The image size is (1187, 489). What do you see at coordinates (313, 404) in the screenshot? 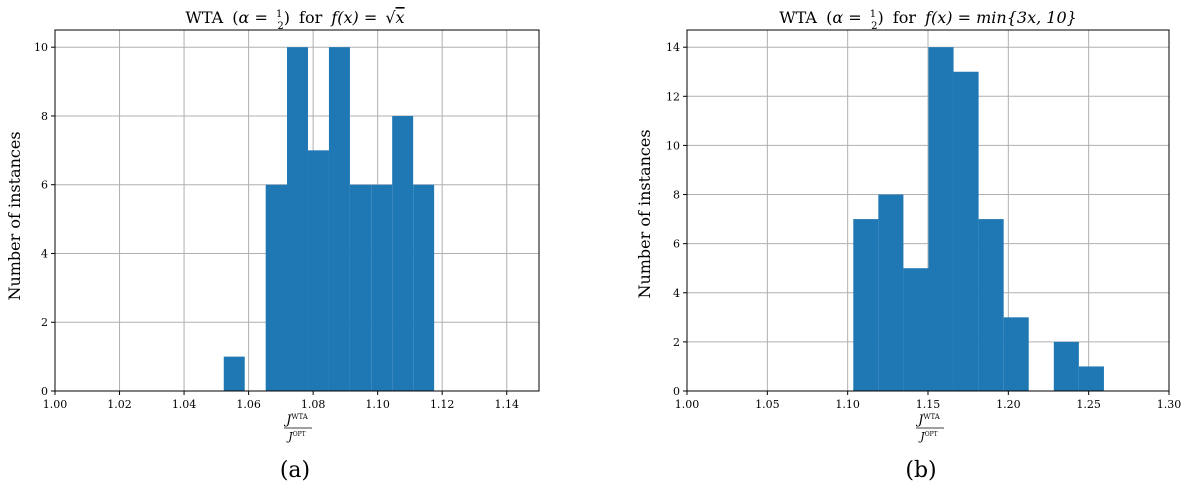
I see `x-tick-label: 1.08` at bounding box center [313, 404].